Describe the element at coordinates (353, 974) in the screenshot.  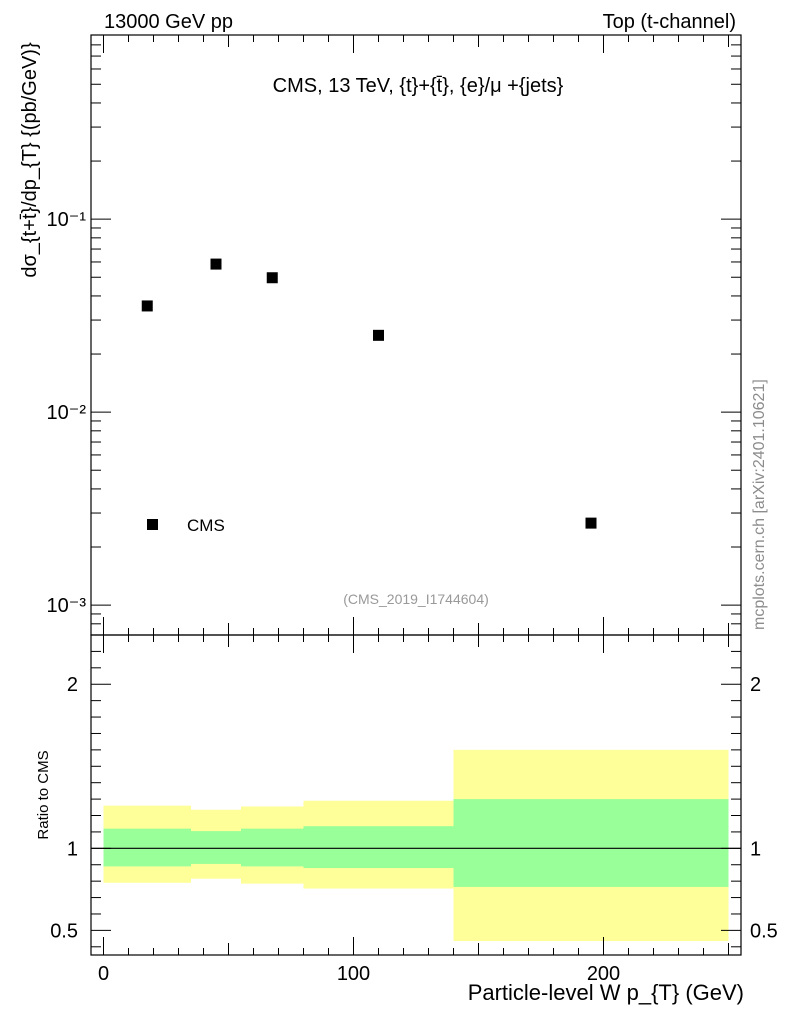
I see `x-tick-label-100: 100` at that location.